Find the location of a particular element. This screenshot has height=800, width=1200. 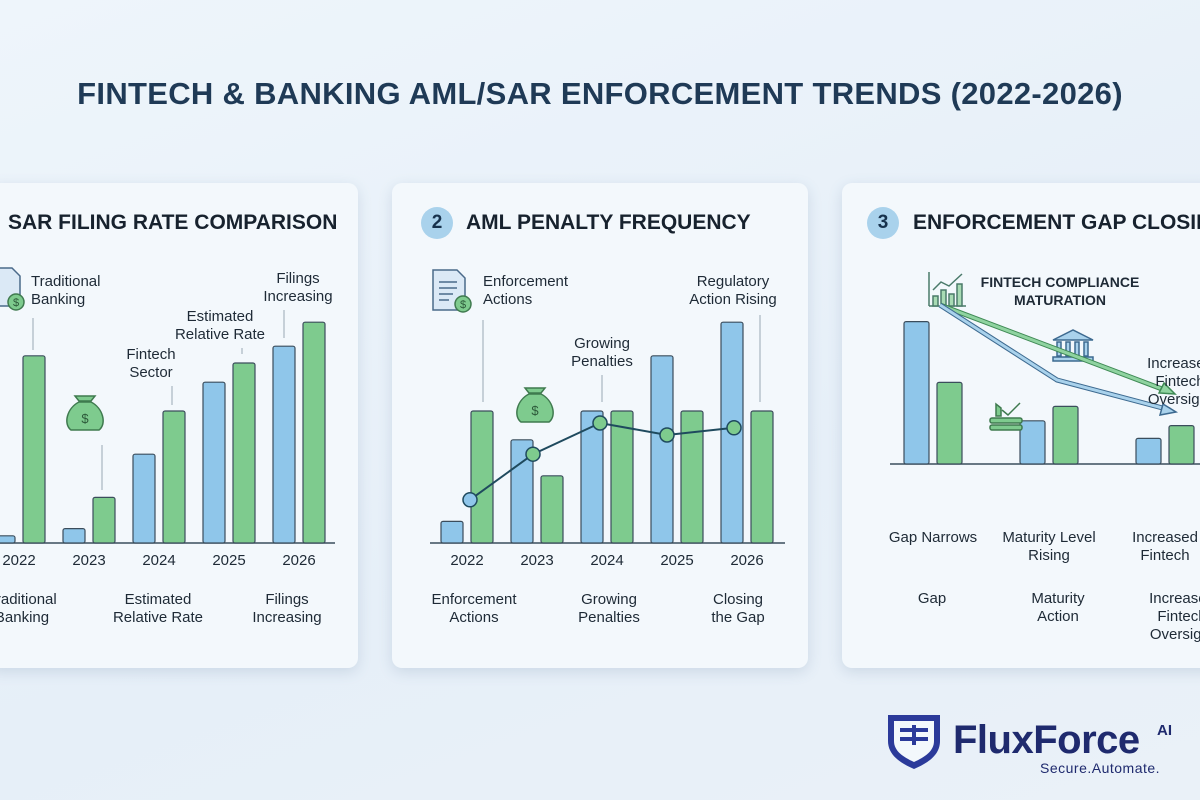

chart-aml-penalty is located at coordinates (607, 432).